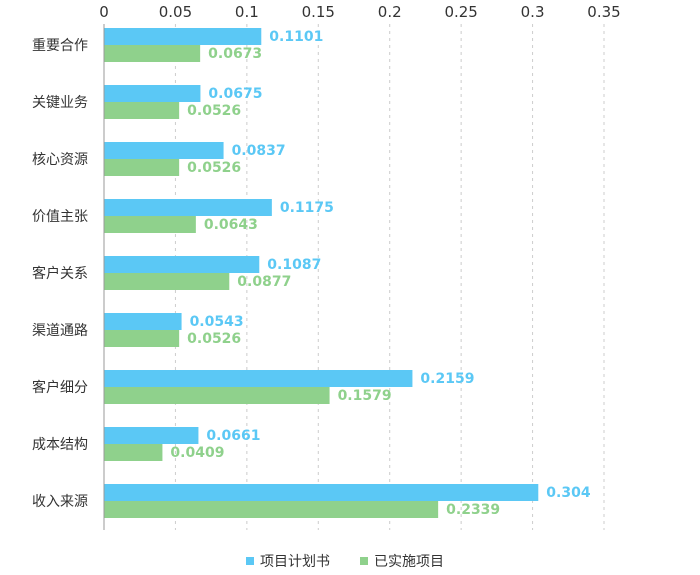  Describe the element at coordinates (197, 453) in the screenshot. I see `data-label: 0.0409` at that location.